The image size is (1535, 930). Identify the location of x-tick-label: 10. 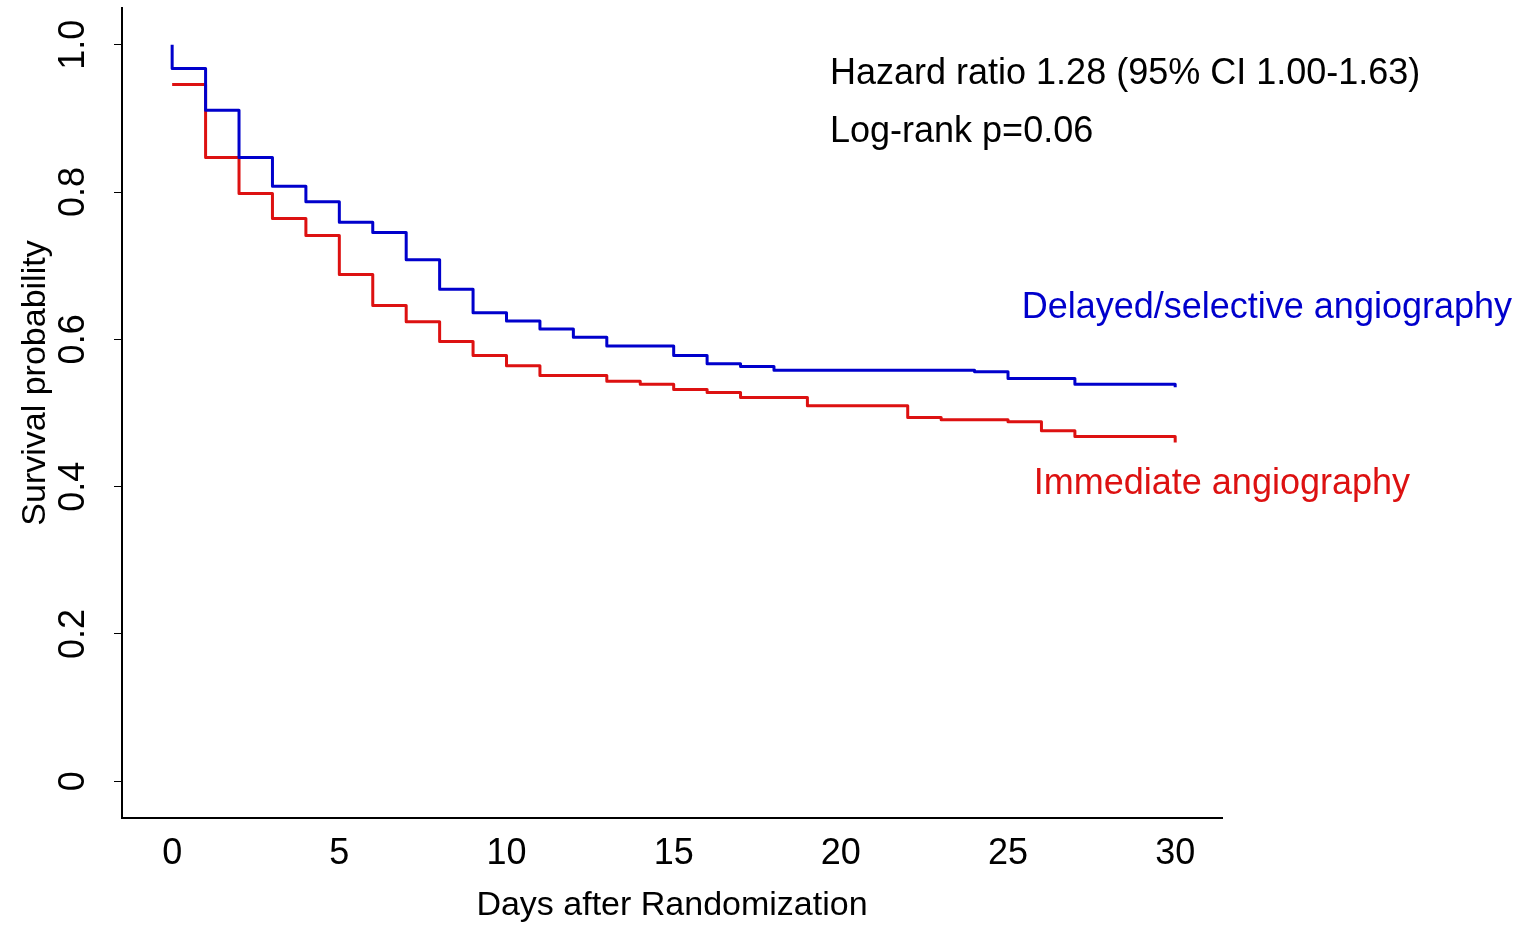
(506, 851).